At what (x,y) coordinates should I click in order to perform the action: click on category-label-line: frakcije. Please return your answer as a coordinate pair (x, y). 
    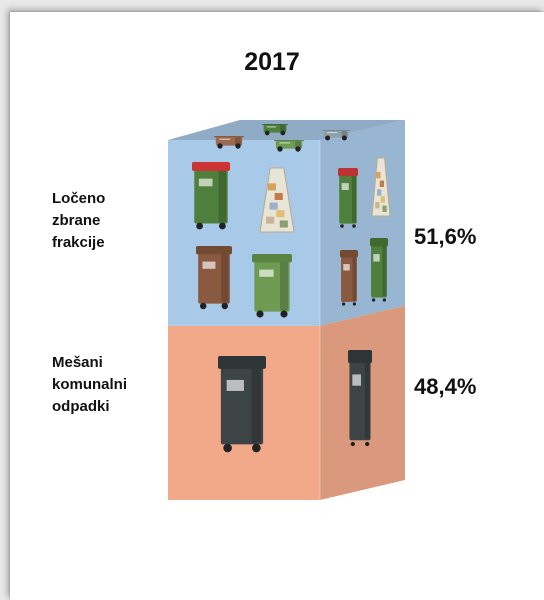
    Looking at the image, I should click on (78, 242).